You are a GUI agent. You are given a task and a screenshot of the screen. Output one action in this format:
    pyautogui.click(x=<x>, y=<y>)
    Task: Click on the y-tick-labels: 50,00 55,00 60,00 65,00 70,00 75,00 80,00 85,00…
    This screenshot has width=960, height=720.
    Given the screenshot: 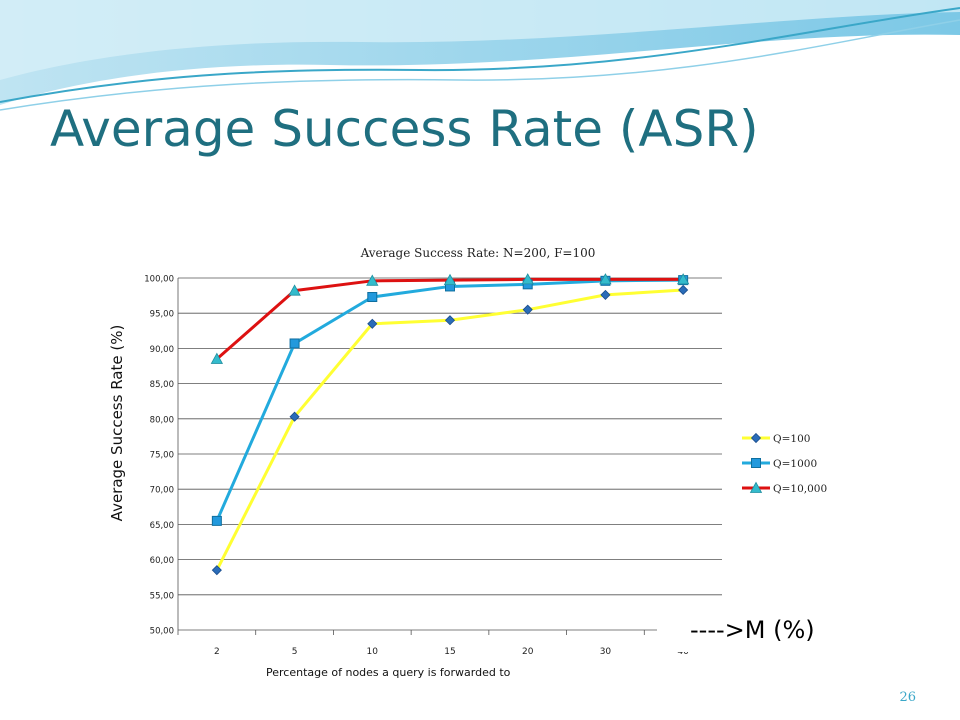 What is the action you would take?
    pyautogui.click(x=159, y=456)
    